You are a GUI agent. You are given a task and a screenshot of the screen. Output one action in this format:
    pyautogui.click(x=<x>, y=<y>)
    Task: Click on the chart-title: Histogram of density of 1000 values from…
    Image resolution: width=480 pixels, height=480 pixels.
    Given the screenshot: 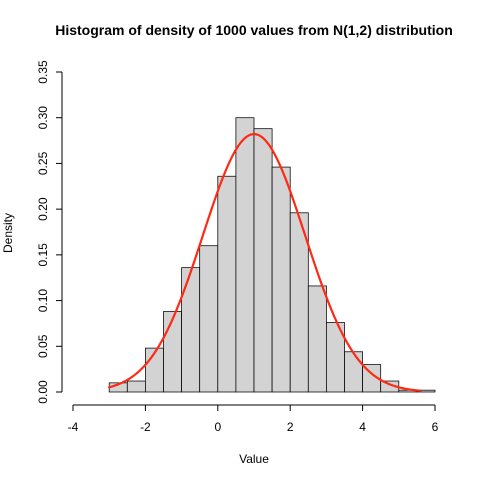 What is the action you would take?
    pyautogui.click(x=254, y=30)
    